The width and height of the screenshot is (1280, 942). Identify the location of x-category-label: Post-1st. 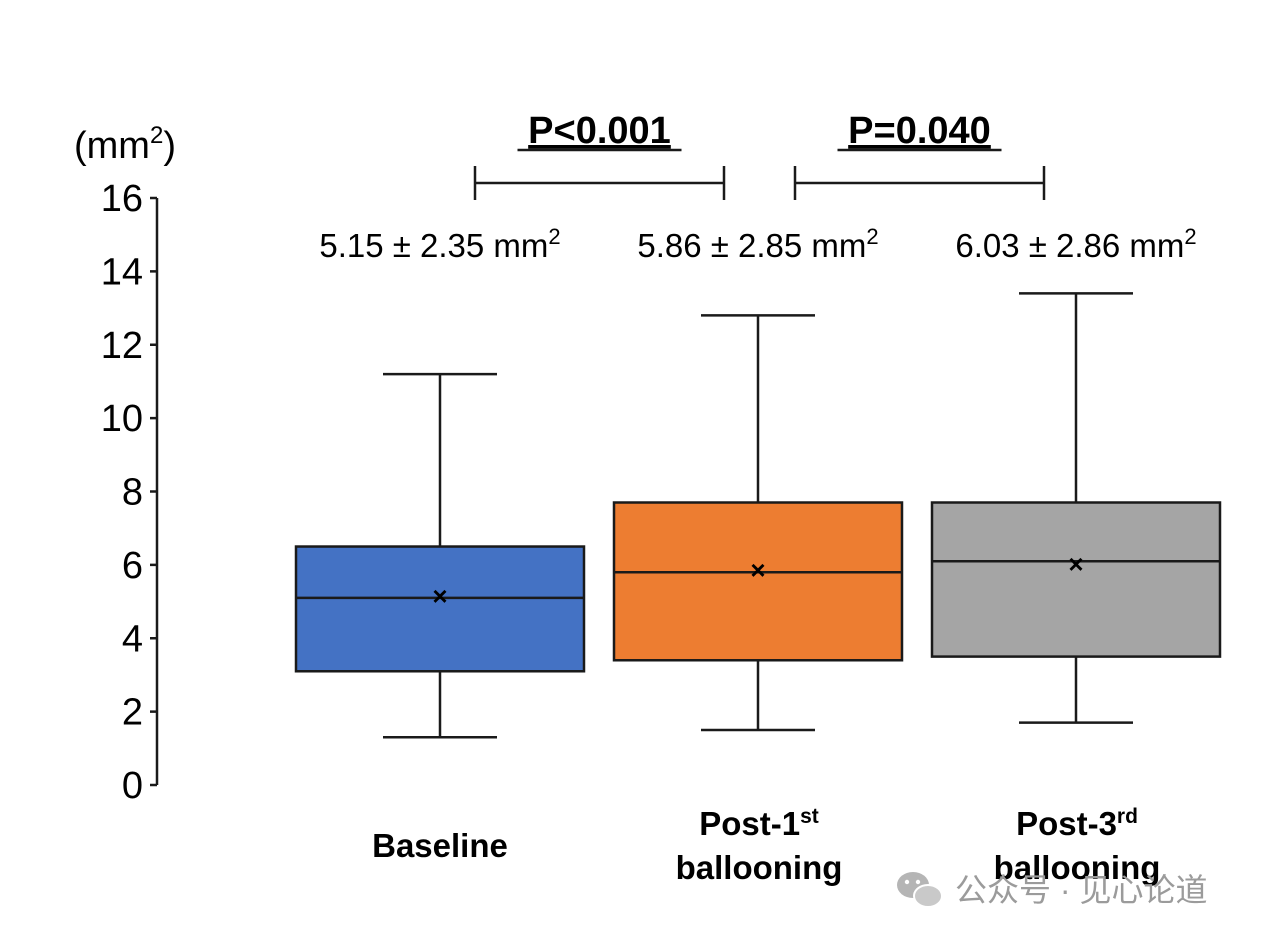
(759, 823).